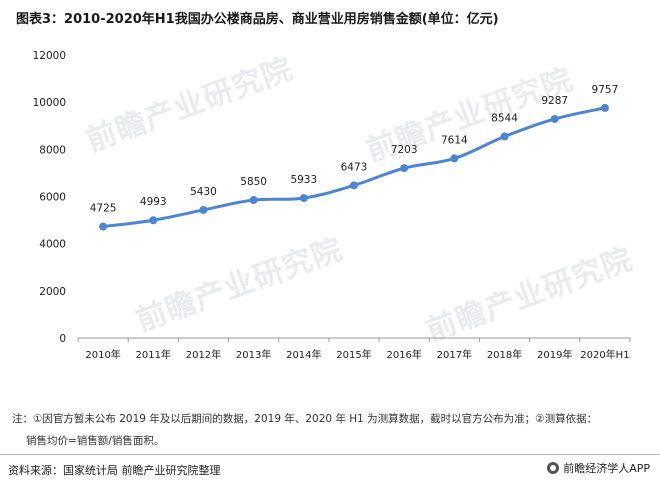  Describe the element at coordinates (203, 354) in the screenshot. I see `x-tick-label: 2012年` at that location.